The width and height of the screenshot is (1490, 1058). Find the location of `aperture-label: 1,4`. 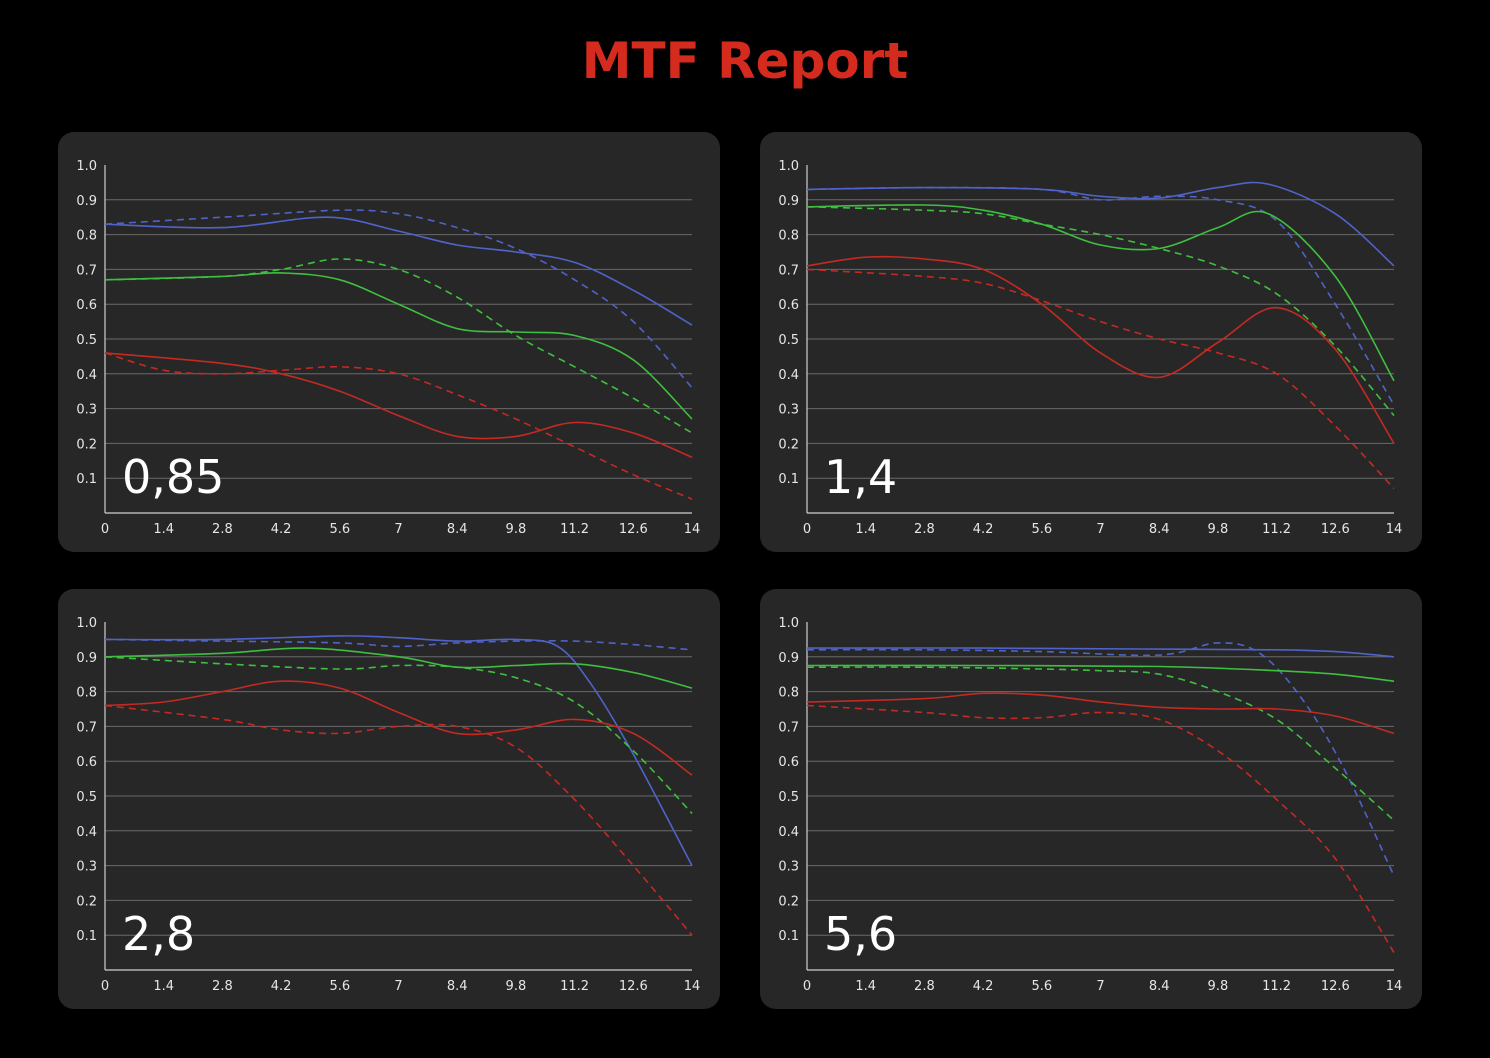

aperture-label: 1,4 is located at coordinates (860, 477).